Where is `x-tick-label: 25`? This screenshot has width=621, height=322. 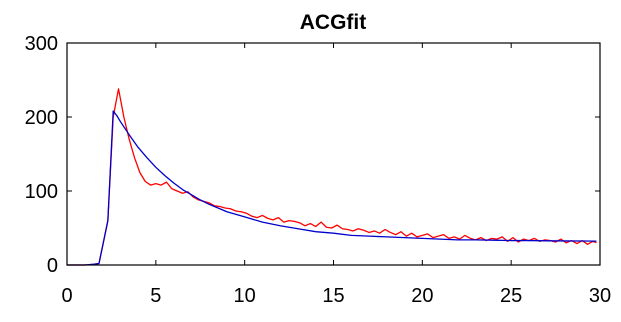 x-tick-label: 25 is located at coordinates (511, 296).